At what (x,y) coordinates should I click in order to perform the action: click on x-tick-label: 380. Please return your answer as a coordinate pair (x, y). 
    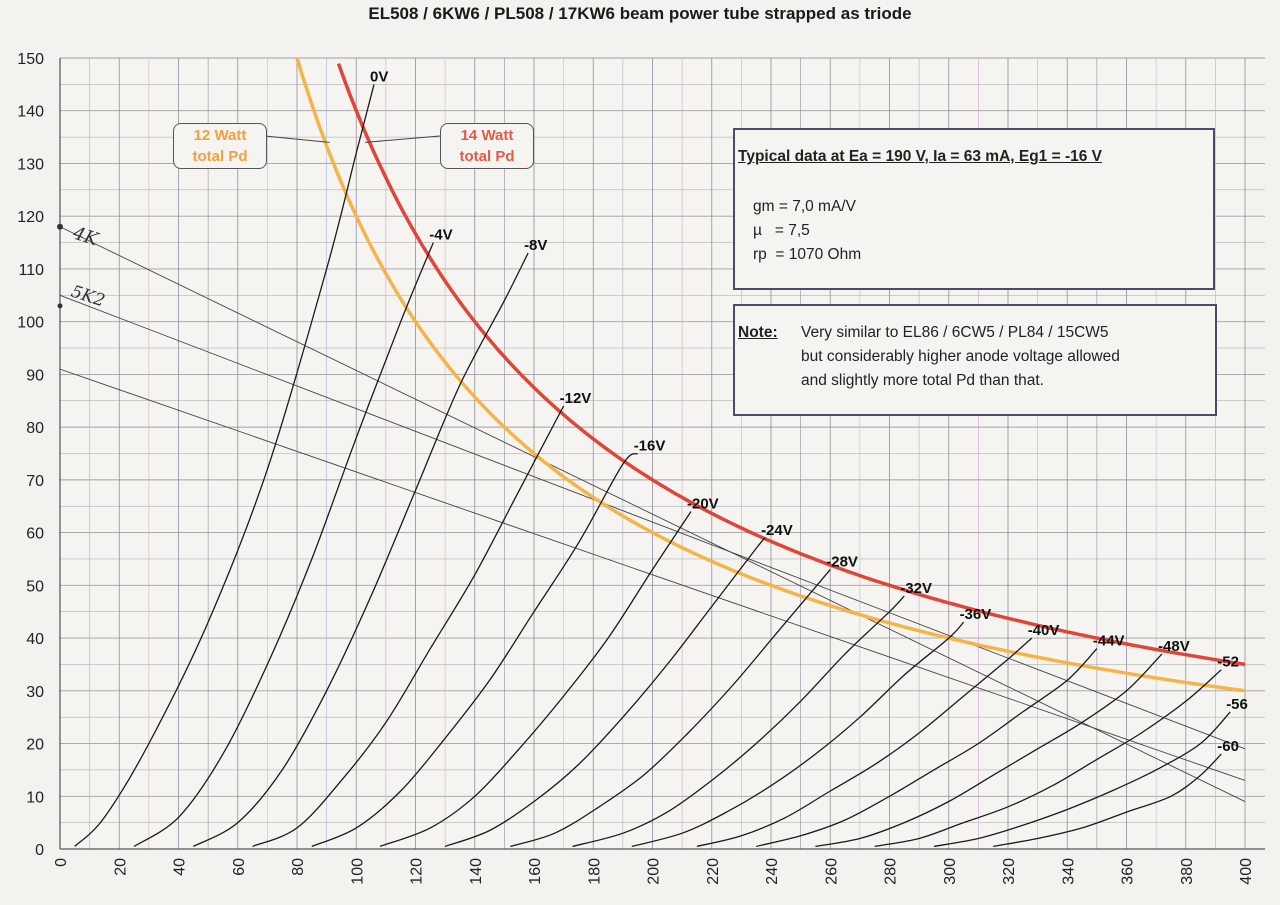
    Looking at the image, I should click on (1187, 871).